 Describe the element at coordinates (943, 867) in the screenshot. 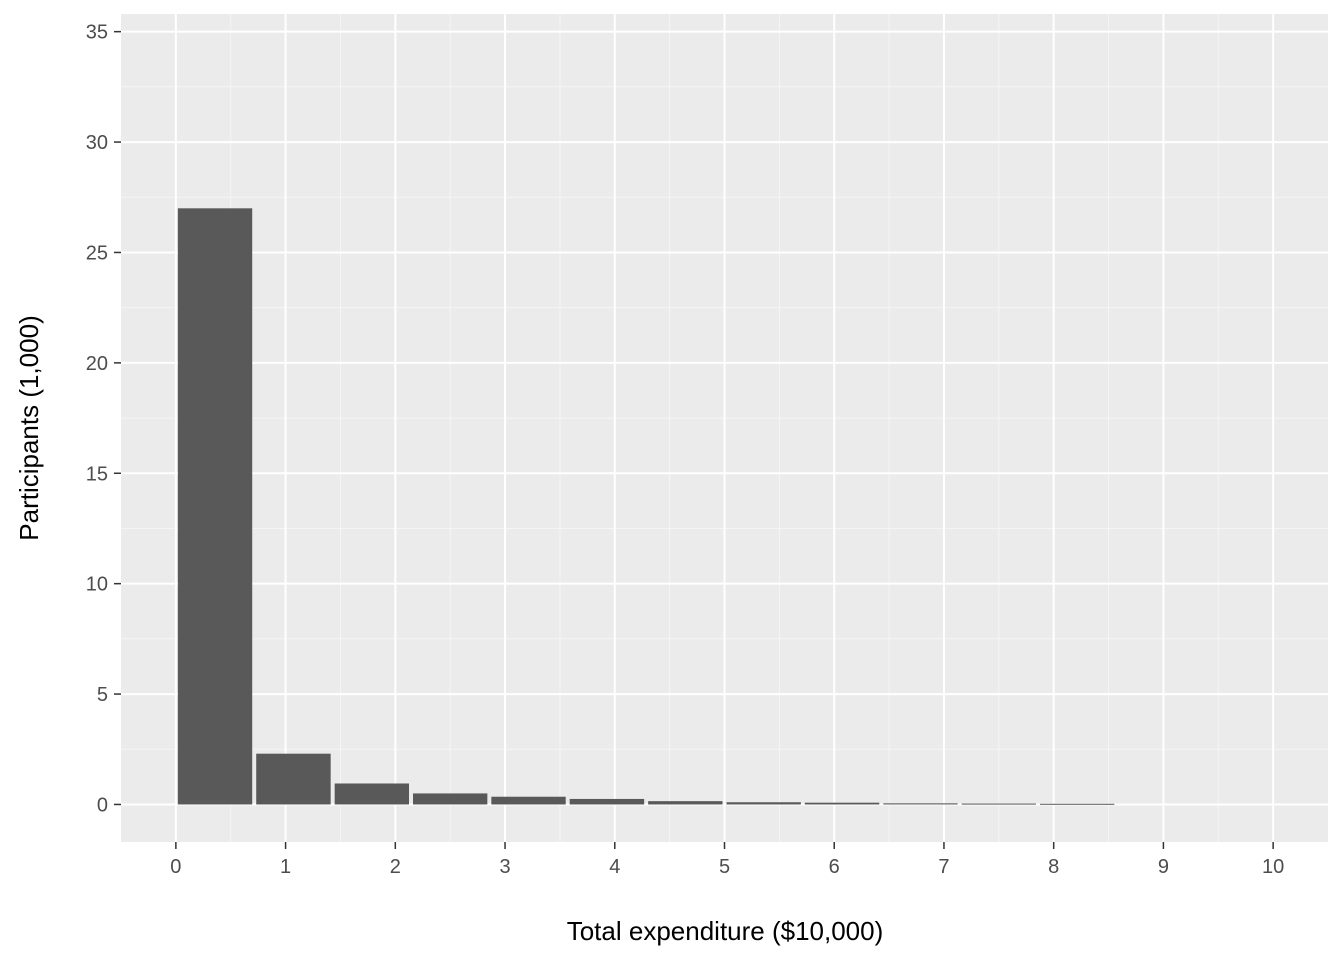

I see `x-tick-label: 7` at that location.